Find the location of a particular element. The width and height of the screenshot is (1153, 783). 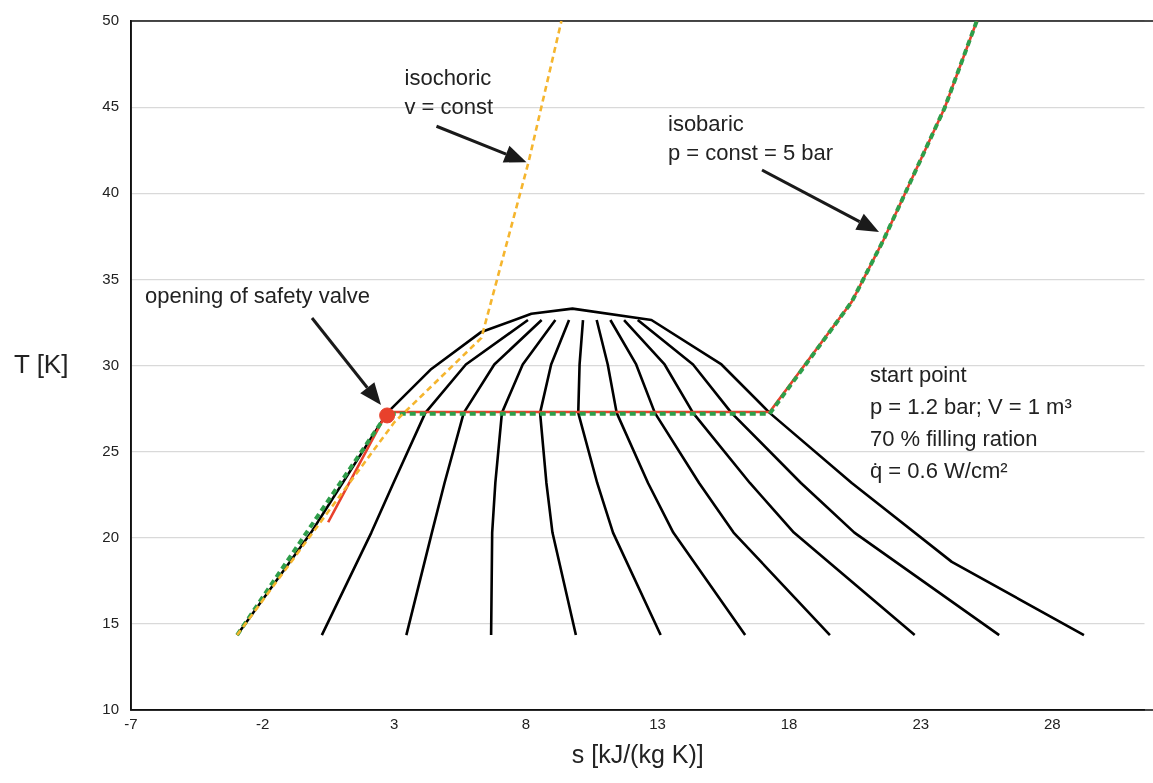

y-tick-label: 35 is located at coordinates (110, 278).